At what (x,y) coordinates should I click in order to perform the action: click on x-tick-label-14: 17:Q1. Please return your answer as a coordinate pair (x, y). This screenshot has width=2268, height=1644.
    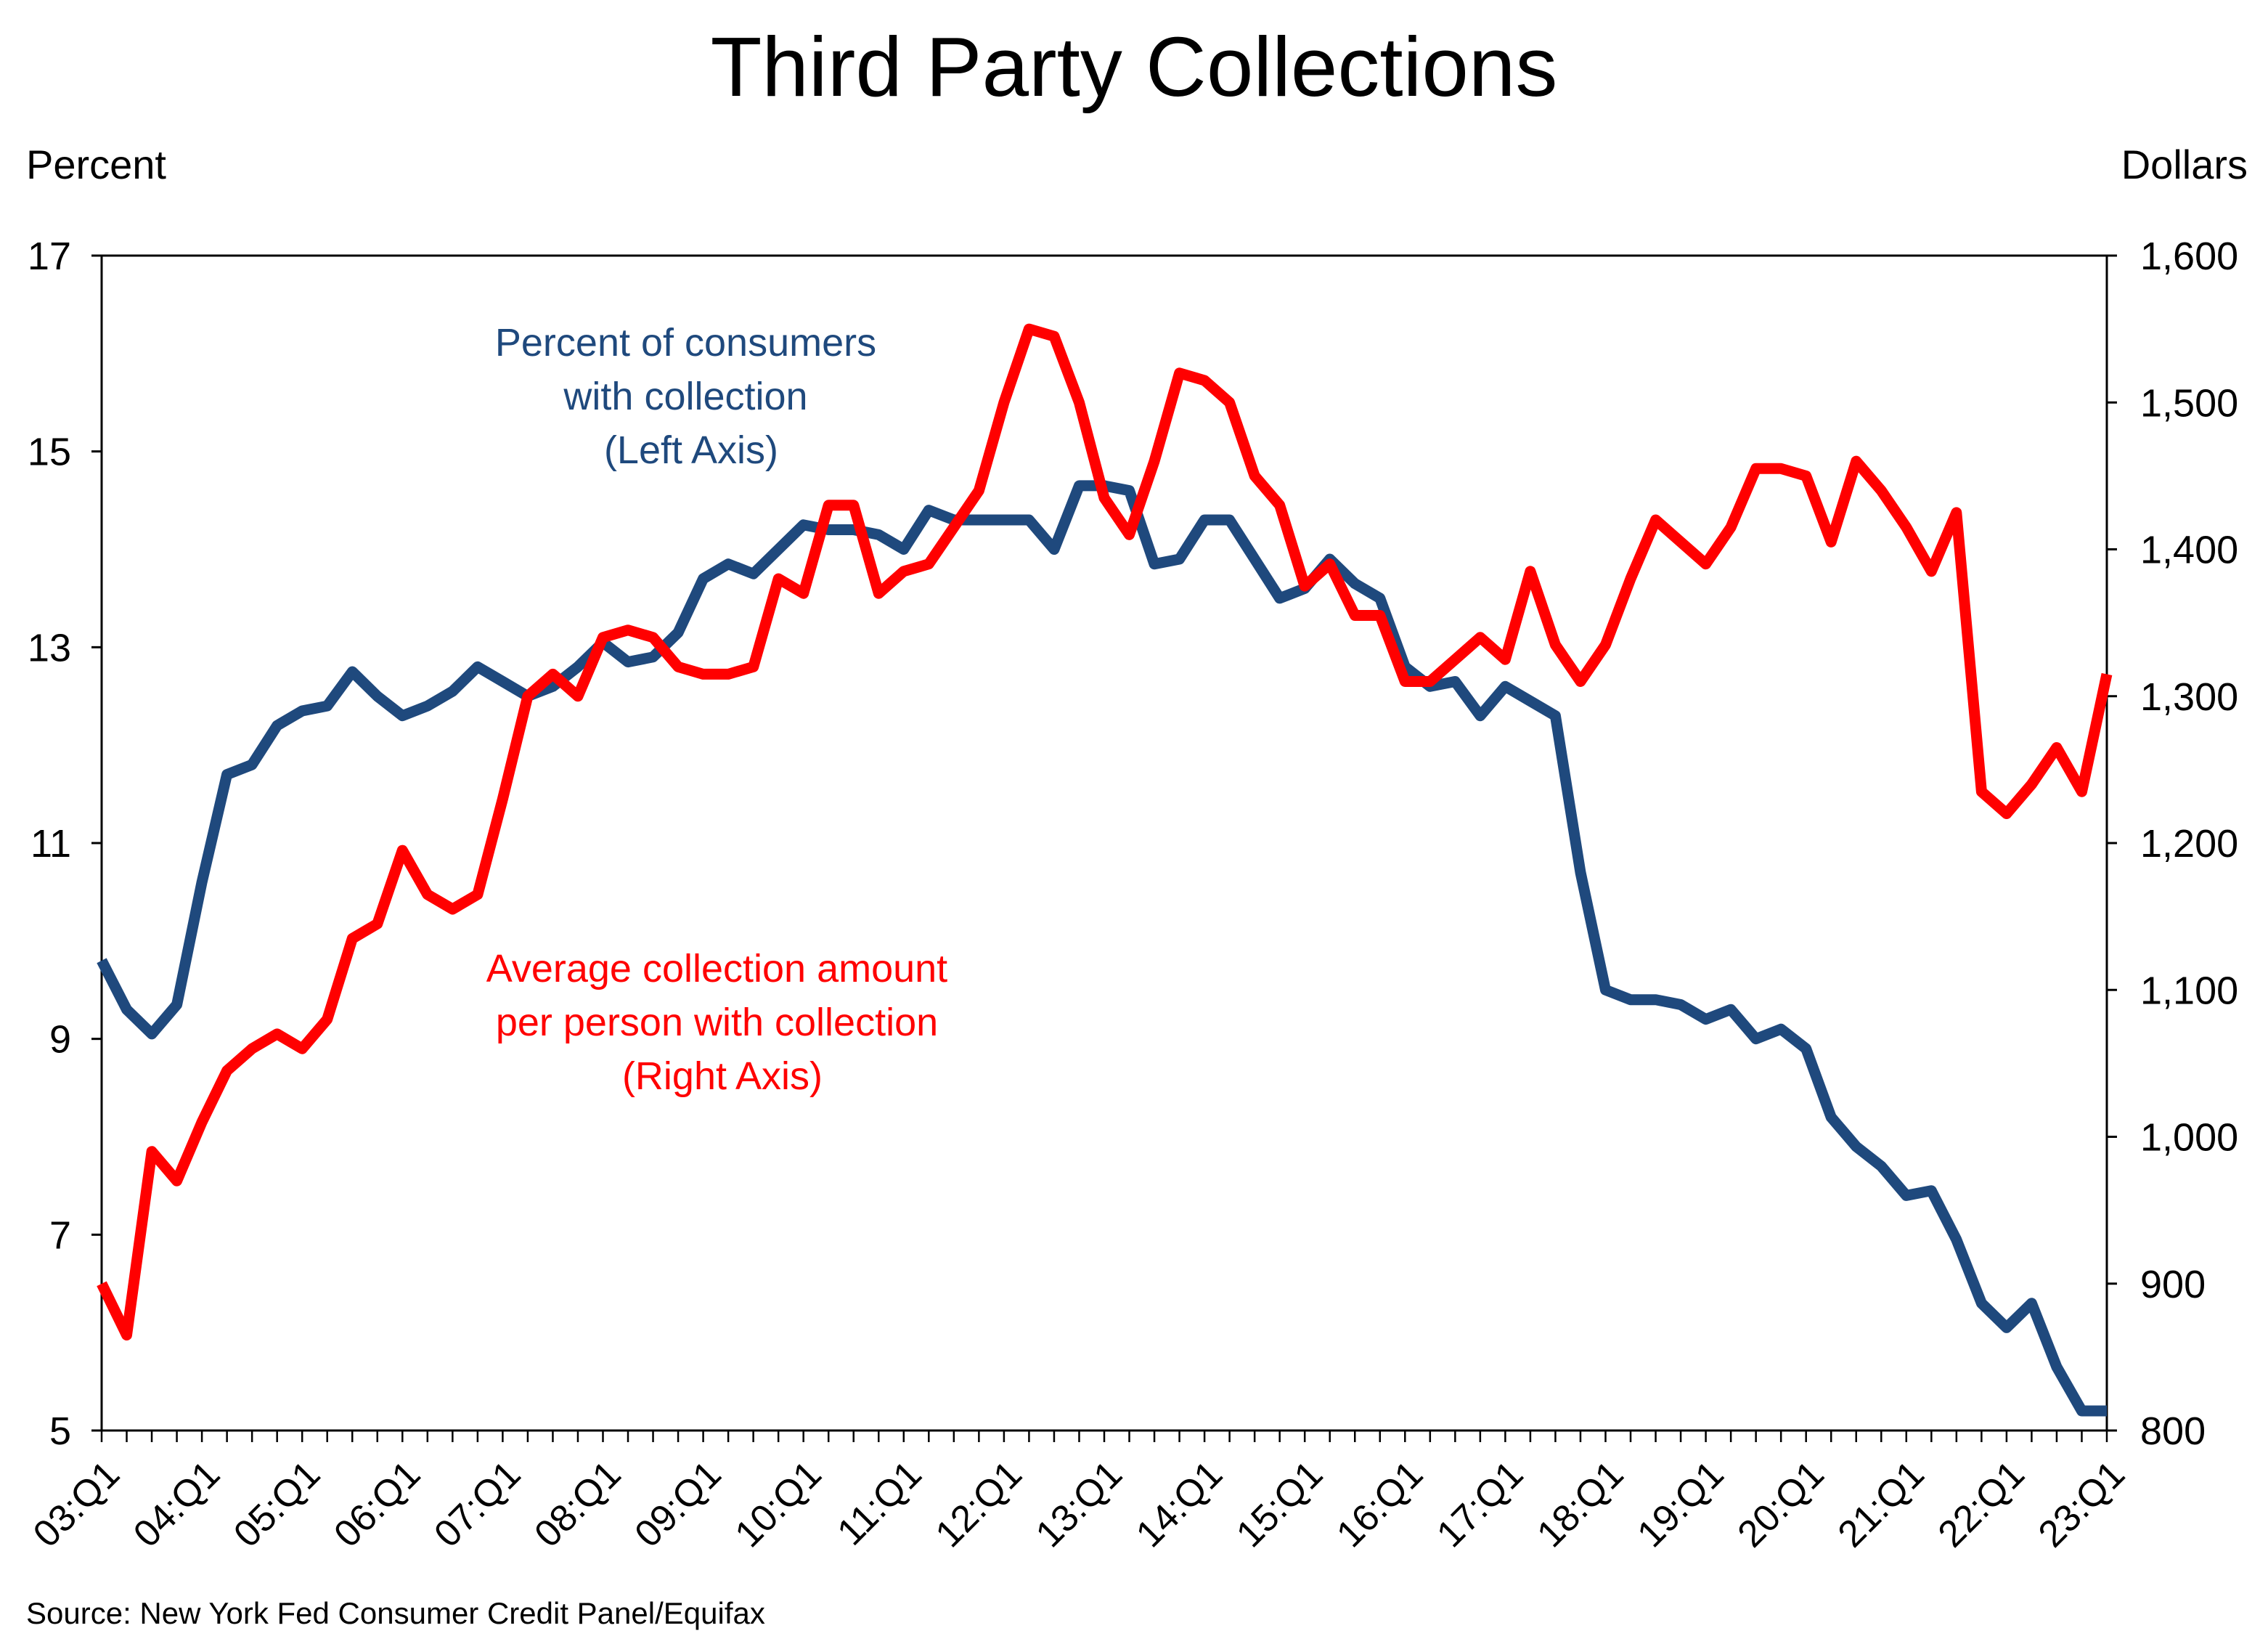
    Looking at the image, I should click on (1480, 1504).